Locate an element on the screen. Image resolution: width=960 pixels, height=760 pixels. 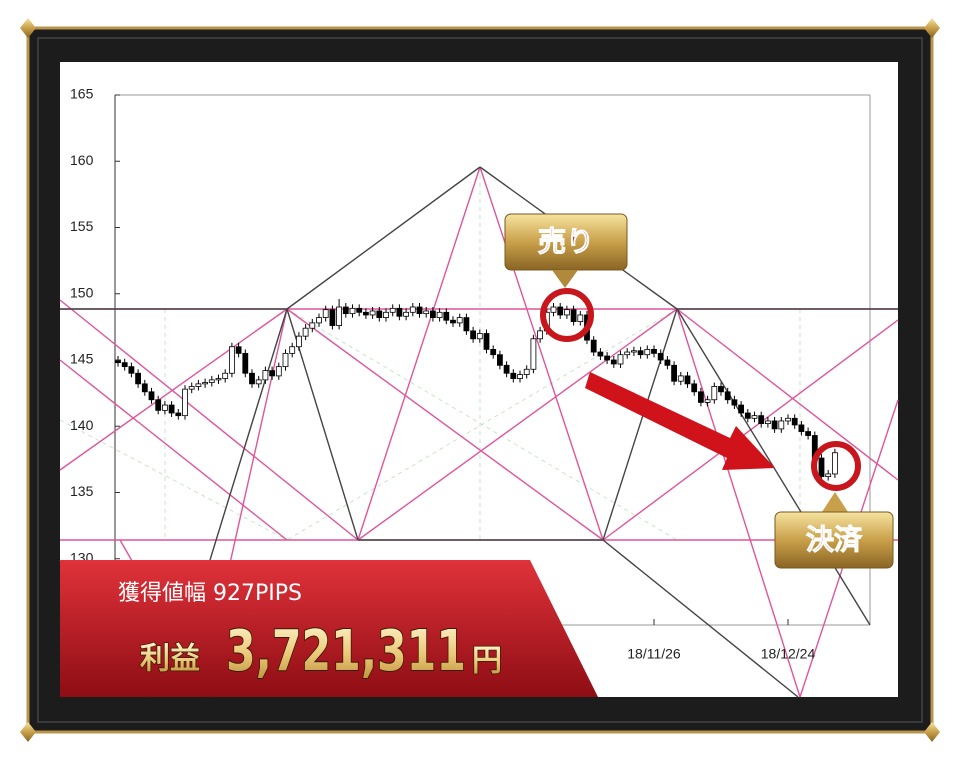
result-banner: 獲得値幅 927PIPS 利益 3,721,311 円 is located at coordinates (329, 628).